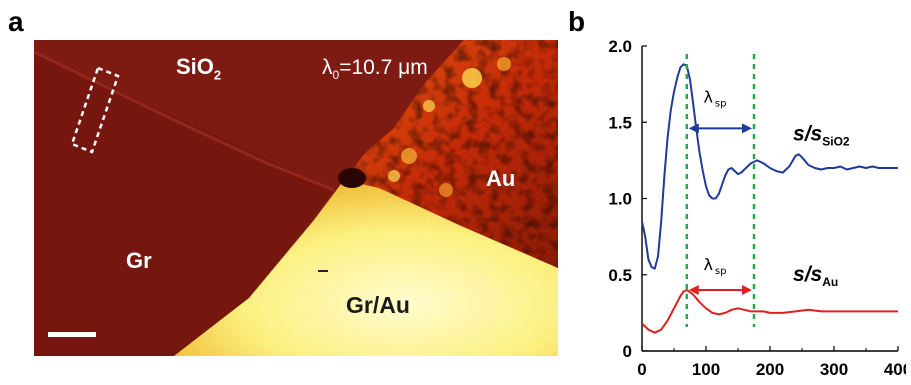 This screenshot has height=385, width=911. I want to click on lower-lambda-arrow-head-right, so click(747, 290).